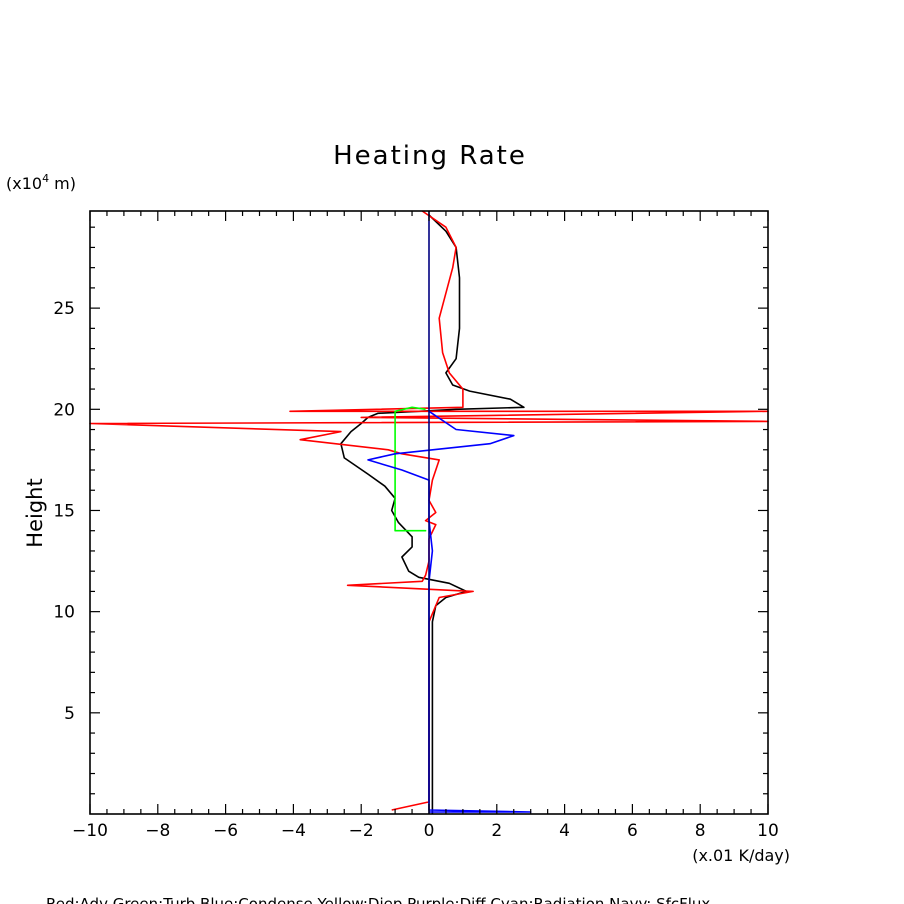 The image size is (904, 904). Describe the element at coordinates (41, 182) in the screenshot. I see `y-unit-label: (x104 m)` at that location.